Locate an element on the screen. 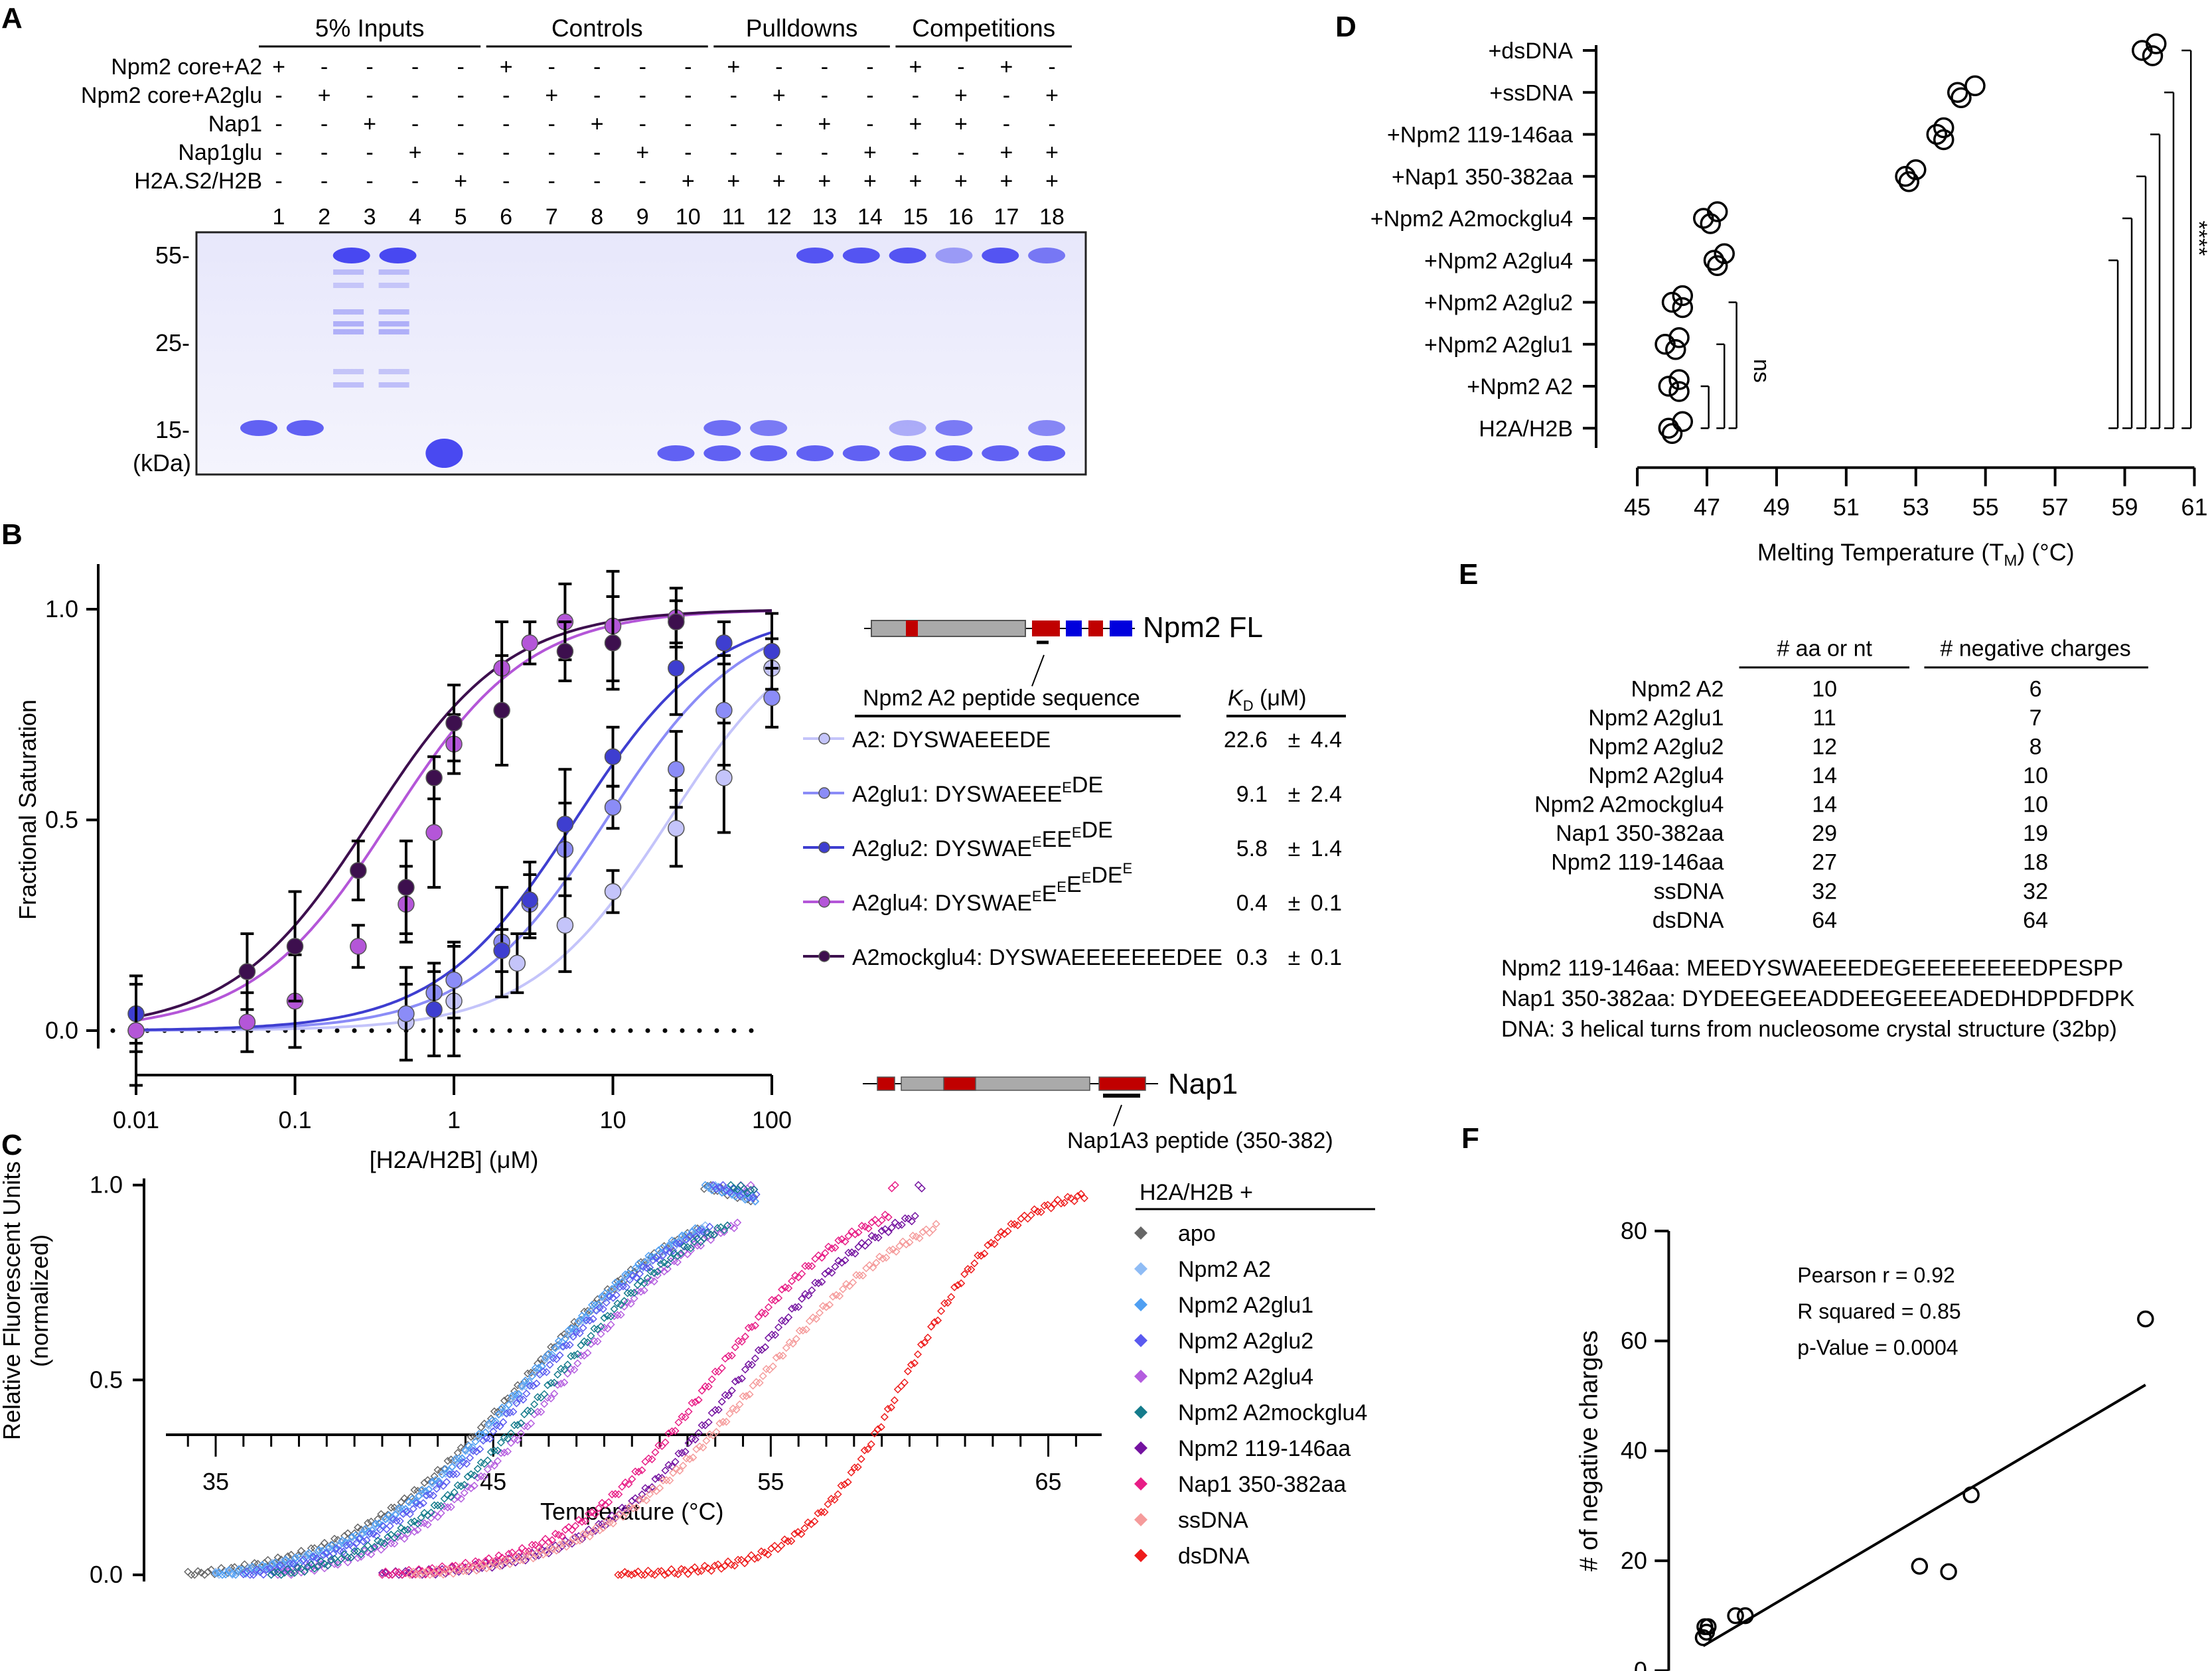 The height and width of the screenshot is (1671, 2212). x-tick-label: 10 is located at coordinates (612, 1119).